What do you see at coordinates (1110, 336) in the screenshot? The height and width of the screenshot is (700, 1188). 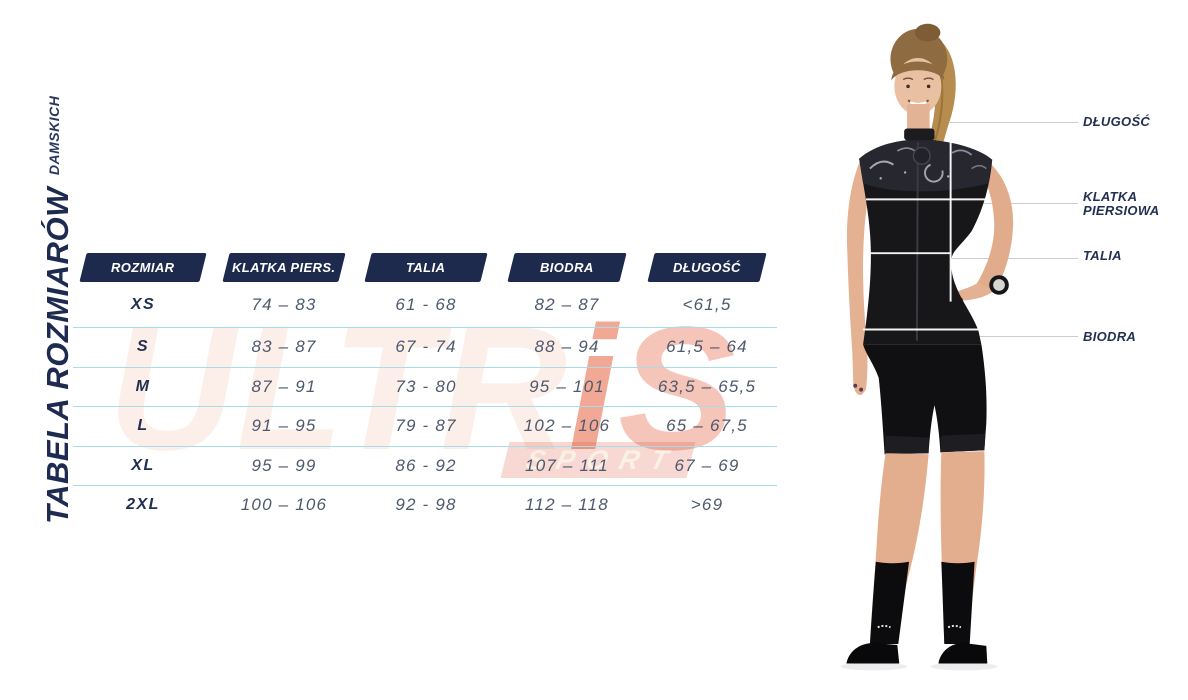 I see `measure-label-biodra: BIODRA` at bounding box center [1110, 336].